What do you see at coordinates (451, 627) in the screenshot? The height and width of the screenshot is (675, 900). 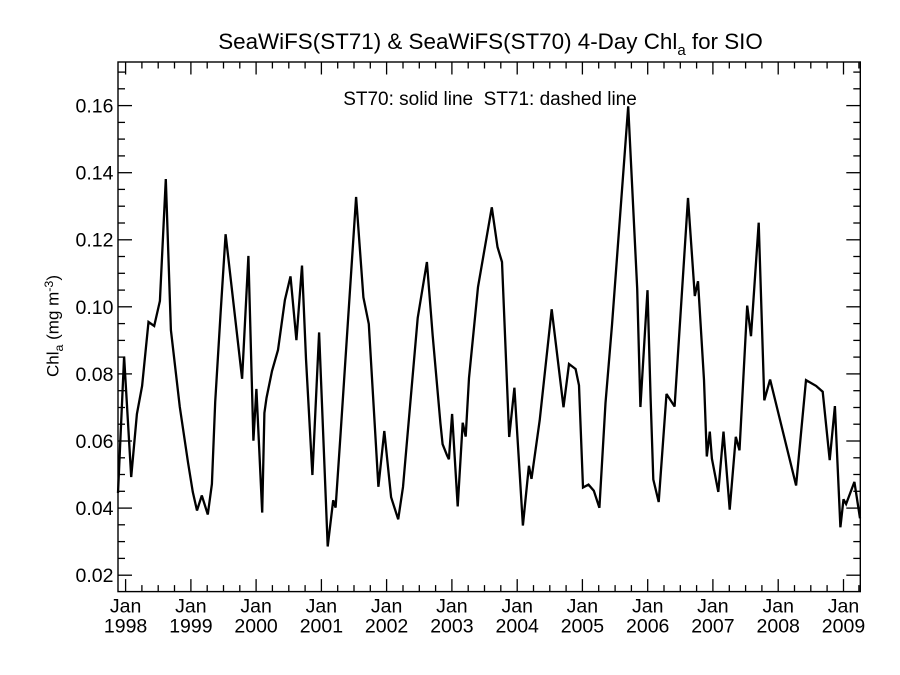 I see `svg-text: 2003` at bounding box center [451, 627].